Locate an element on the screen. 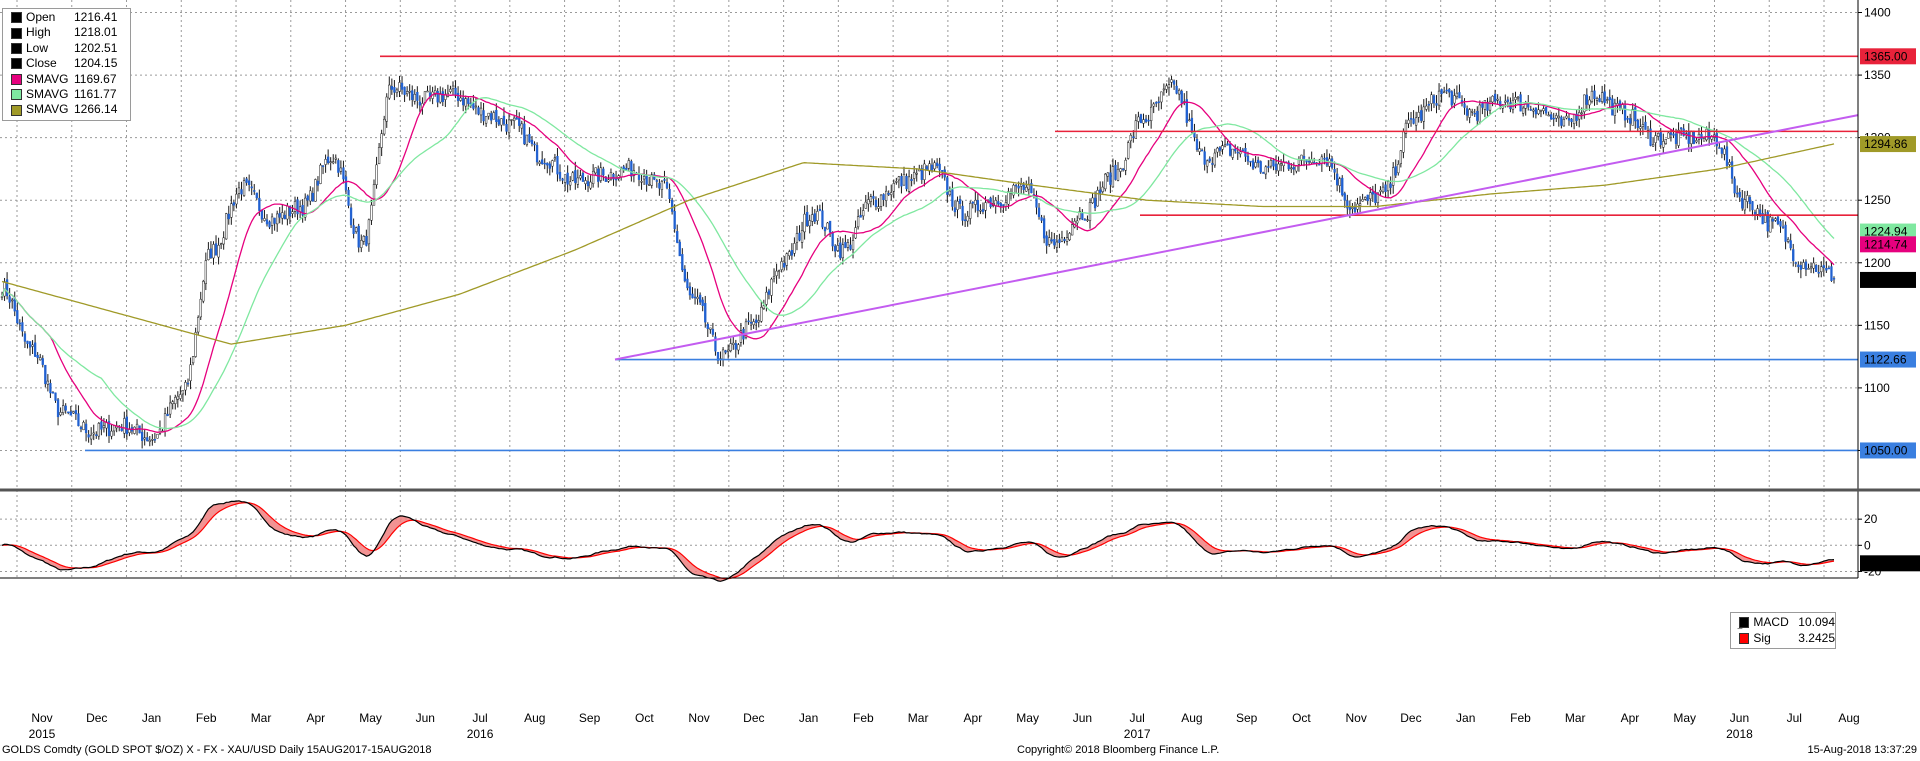  y-tick-label: 20 is located at coordinates (1871, 519).